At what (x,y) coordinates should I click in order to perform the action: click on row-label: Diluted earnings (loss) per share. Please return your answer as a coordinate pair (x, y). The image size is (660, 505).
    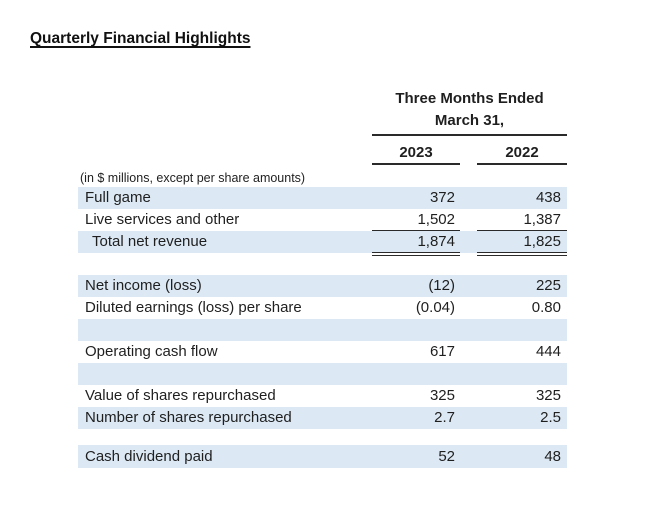
    Looking at the image, I should click on (193, 307).